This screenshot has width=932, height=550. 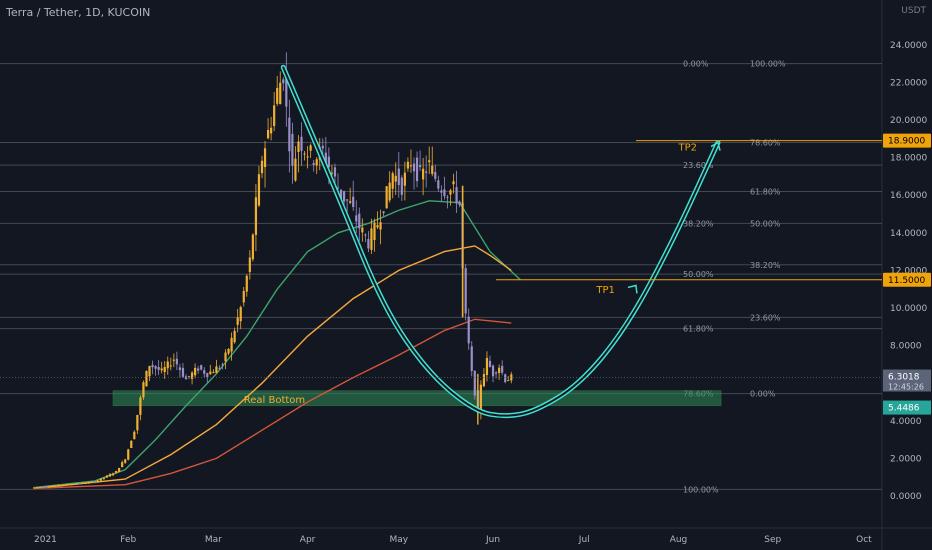 What do you see at coordinates (908, 196) in the screenshot?
I see `y-tick-label: 16.0000` at bounding box center [908, 196].